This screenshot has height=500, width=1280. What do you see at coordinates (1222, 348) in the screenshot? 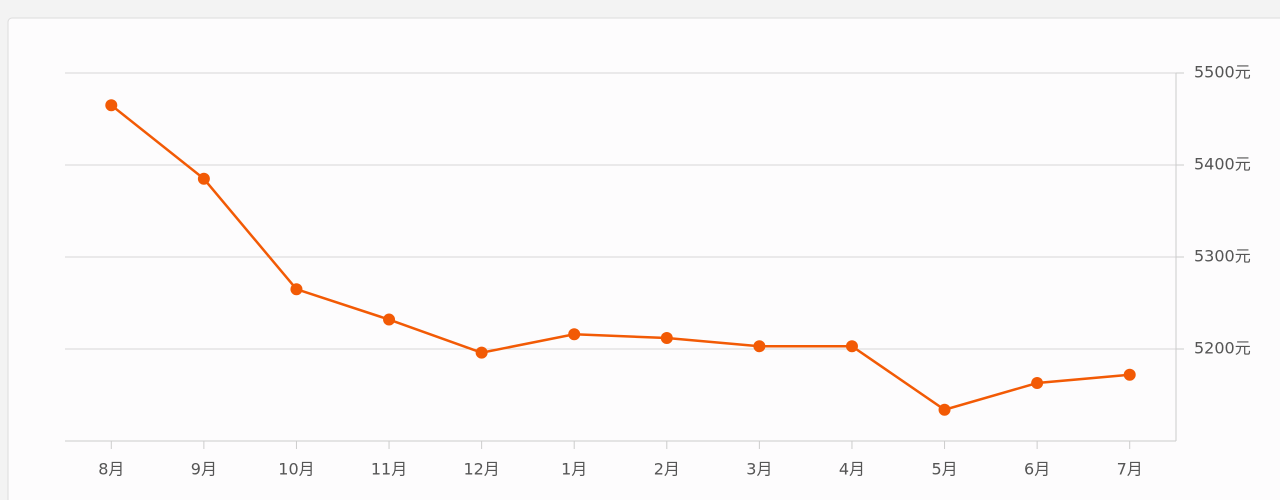
I see `y-tick-label: 5200元` at bounding box center [1222, 348].